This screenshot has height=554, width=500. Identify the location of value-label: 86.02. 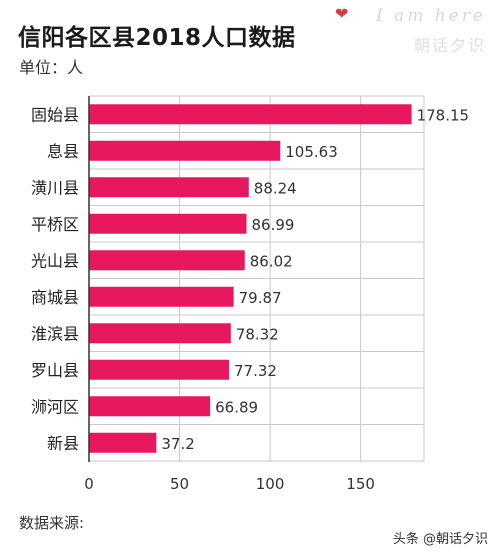
(271, 261).